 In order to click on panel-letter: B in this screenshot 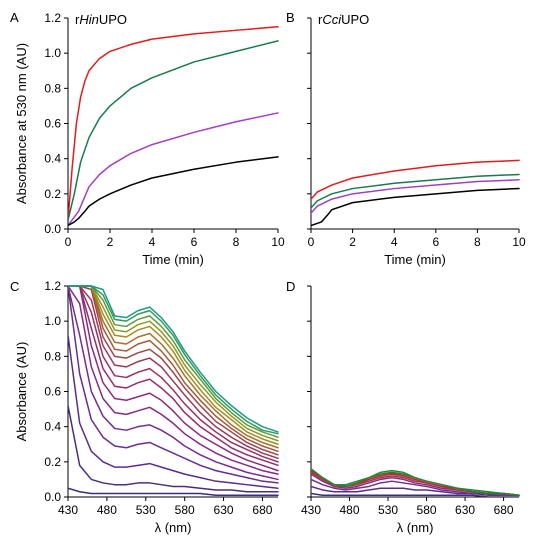, I will do `click(290, 17)`.